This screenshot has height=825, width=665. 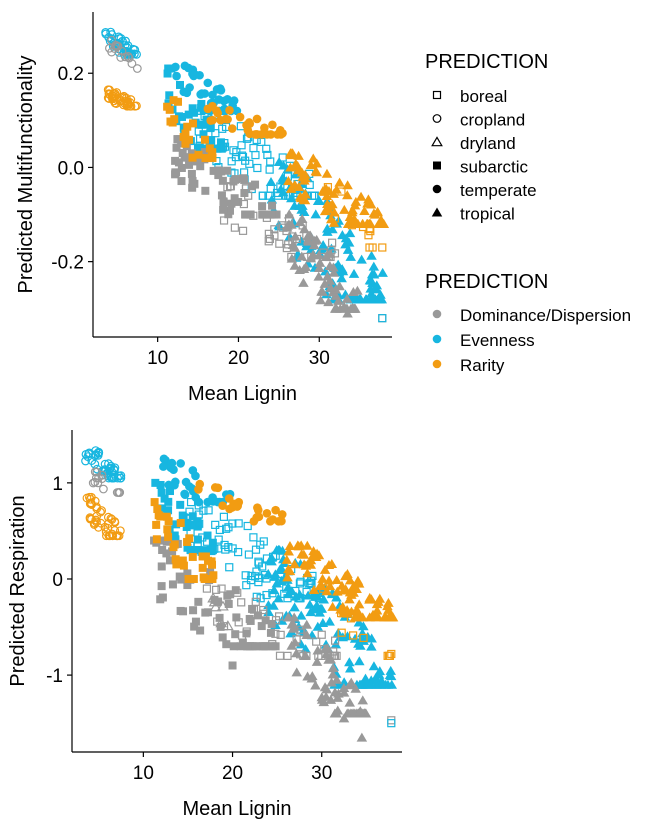 What do you see at coordinates (498, 190) in the screenshot?
I see `shape-legend-label: temperate` at bounding box center [498, 190].